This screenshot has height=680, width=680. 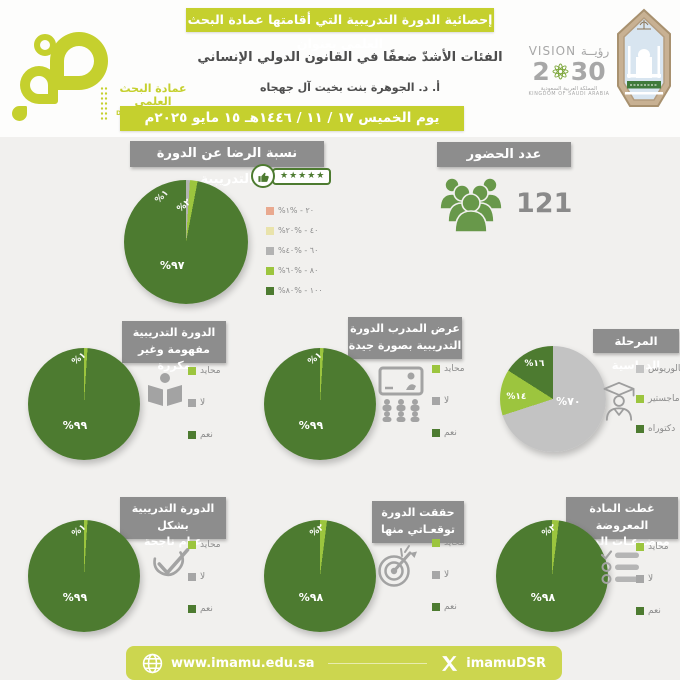 I want to click on legend-label: %٢٠ - %١, so click(x=296, y=210).